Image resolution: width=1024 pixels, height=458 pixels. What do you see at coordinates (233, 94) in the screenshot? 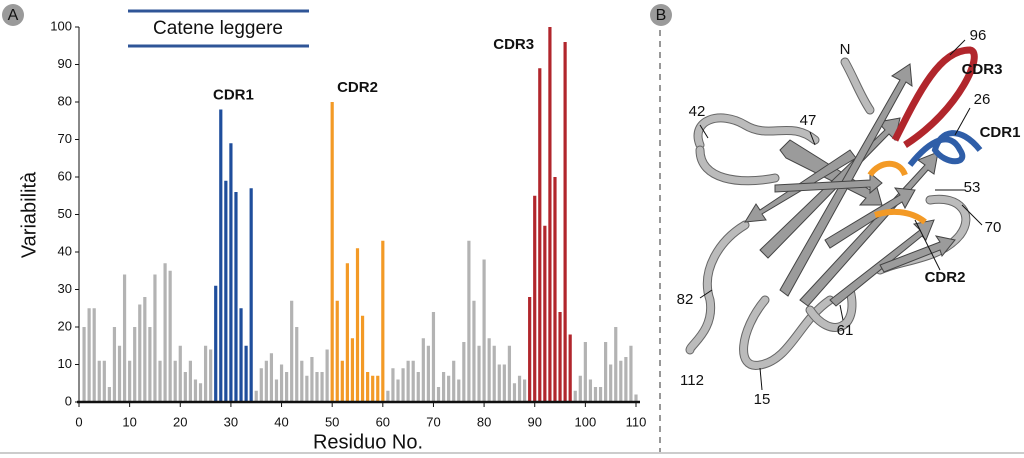
I see `series-label: CDR1` at bounding box center [233, 94].